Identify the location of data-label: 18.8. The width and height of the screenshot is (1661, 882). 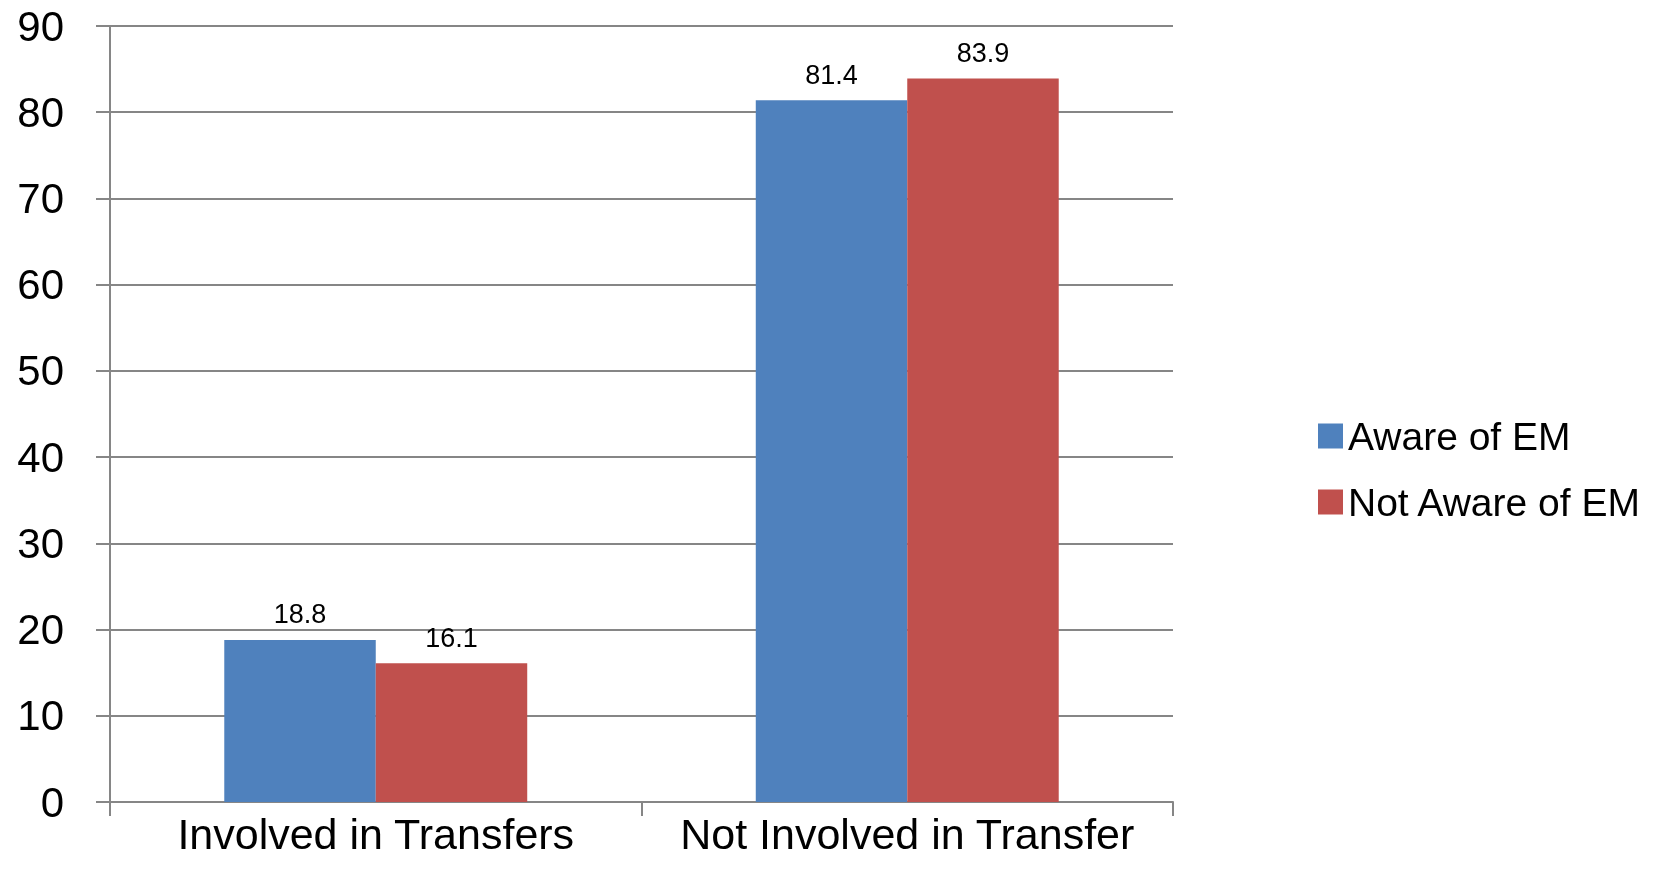
(300, 614).